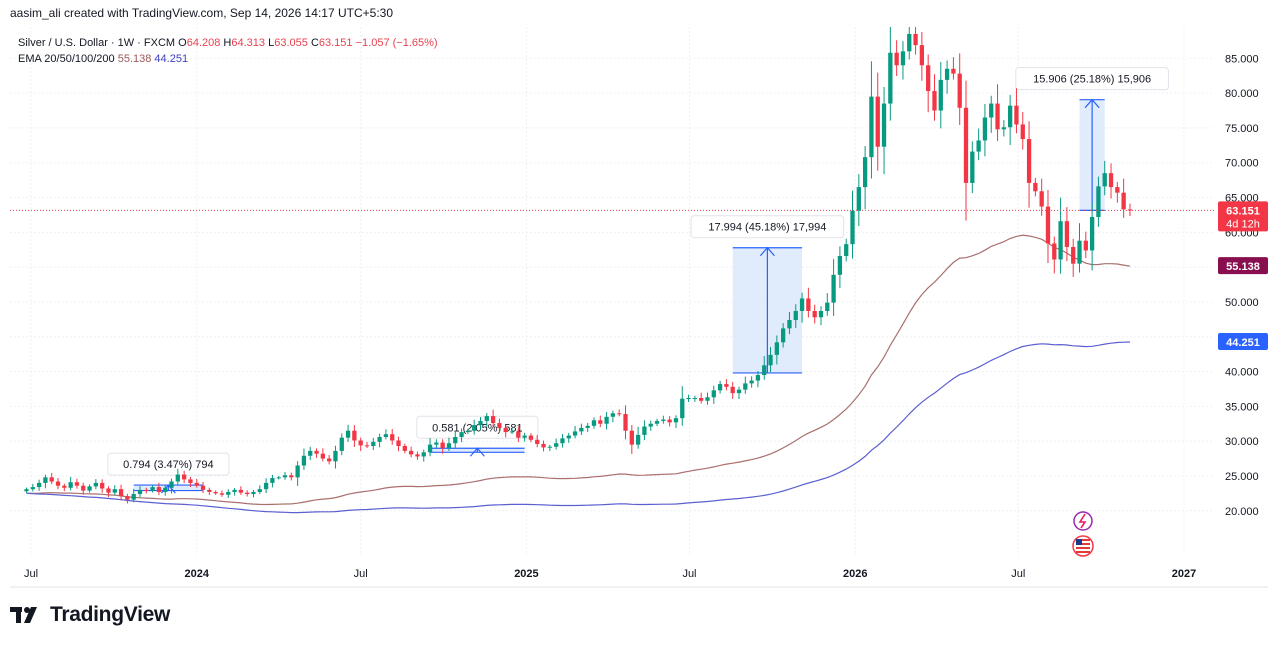 The width and height of the screenshot is (1281, 647). I want to click on measure-tool-1: 0.794 (3.47%) 794, so click(168, 473).